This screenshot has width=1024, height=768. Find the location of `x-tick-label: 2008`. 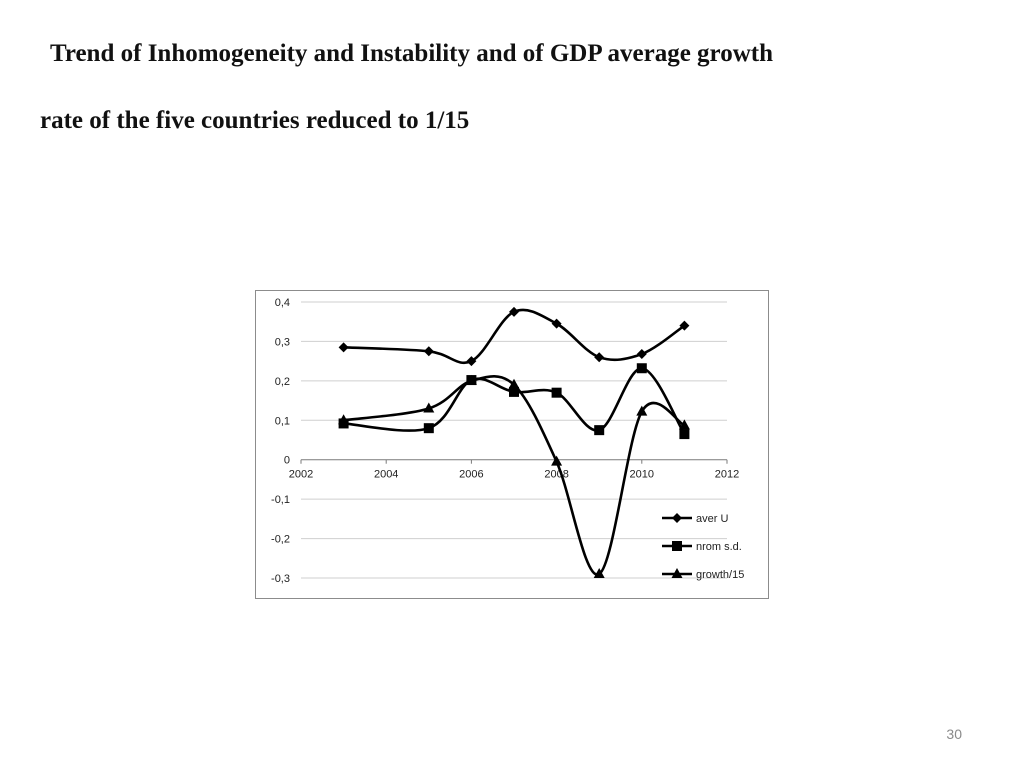

x-tick-label: 2008 is located at coordinates (556, 475).